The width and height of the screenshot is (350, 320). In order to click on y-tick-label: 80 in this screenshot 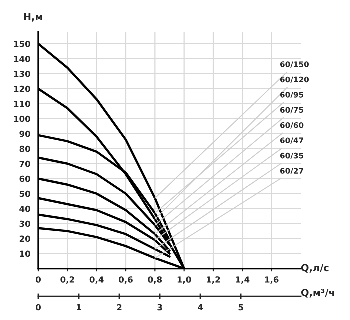, I will do `click(25, 149)`.